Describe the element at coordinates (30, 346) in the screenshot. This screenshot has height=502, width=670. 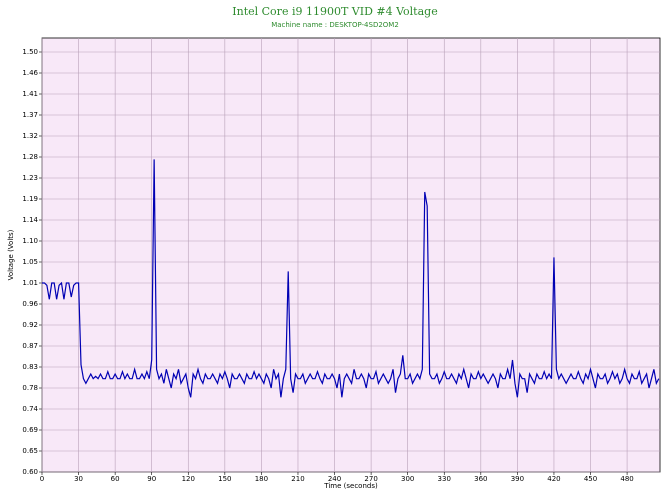
I see `y-tick-label: 0.87` at that location.